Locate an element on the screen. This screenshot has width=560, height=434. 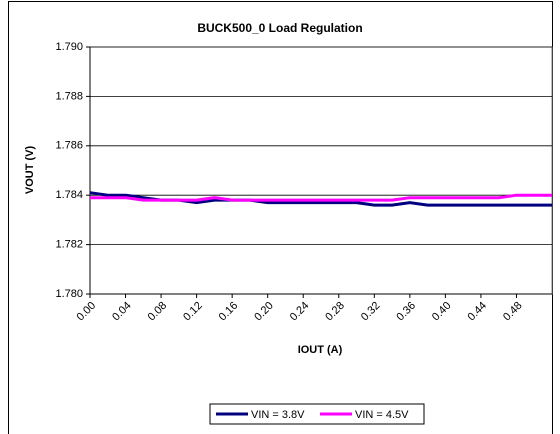
x-axis-title: IOUT (A) is located at coordinates (320, 350).